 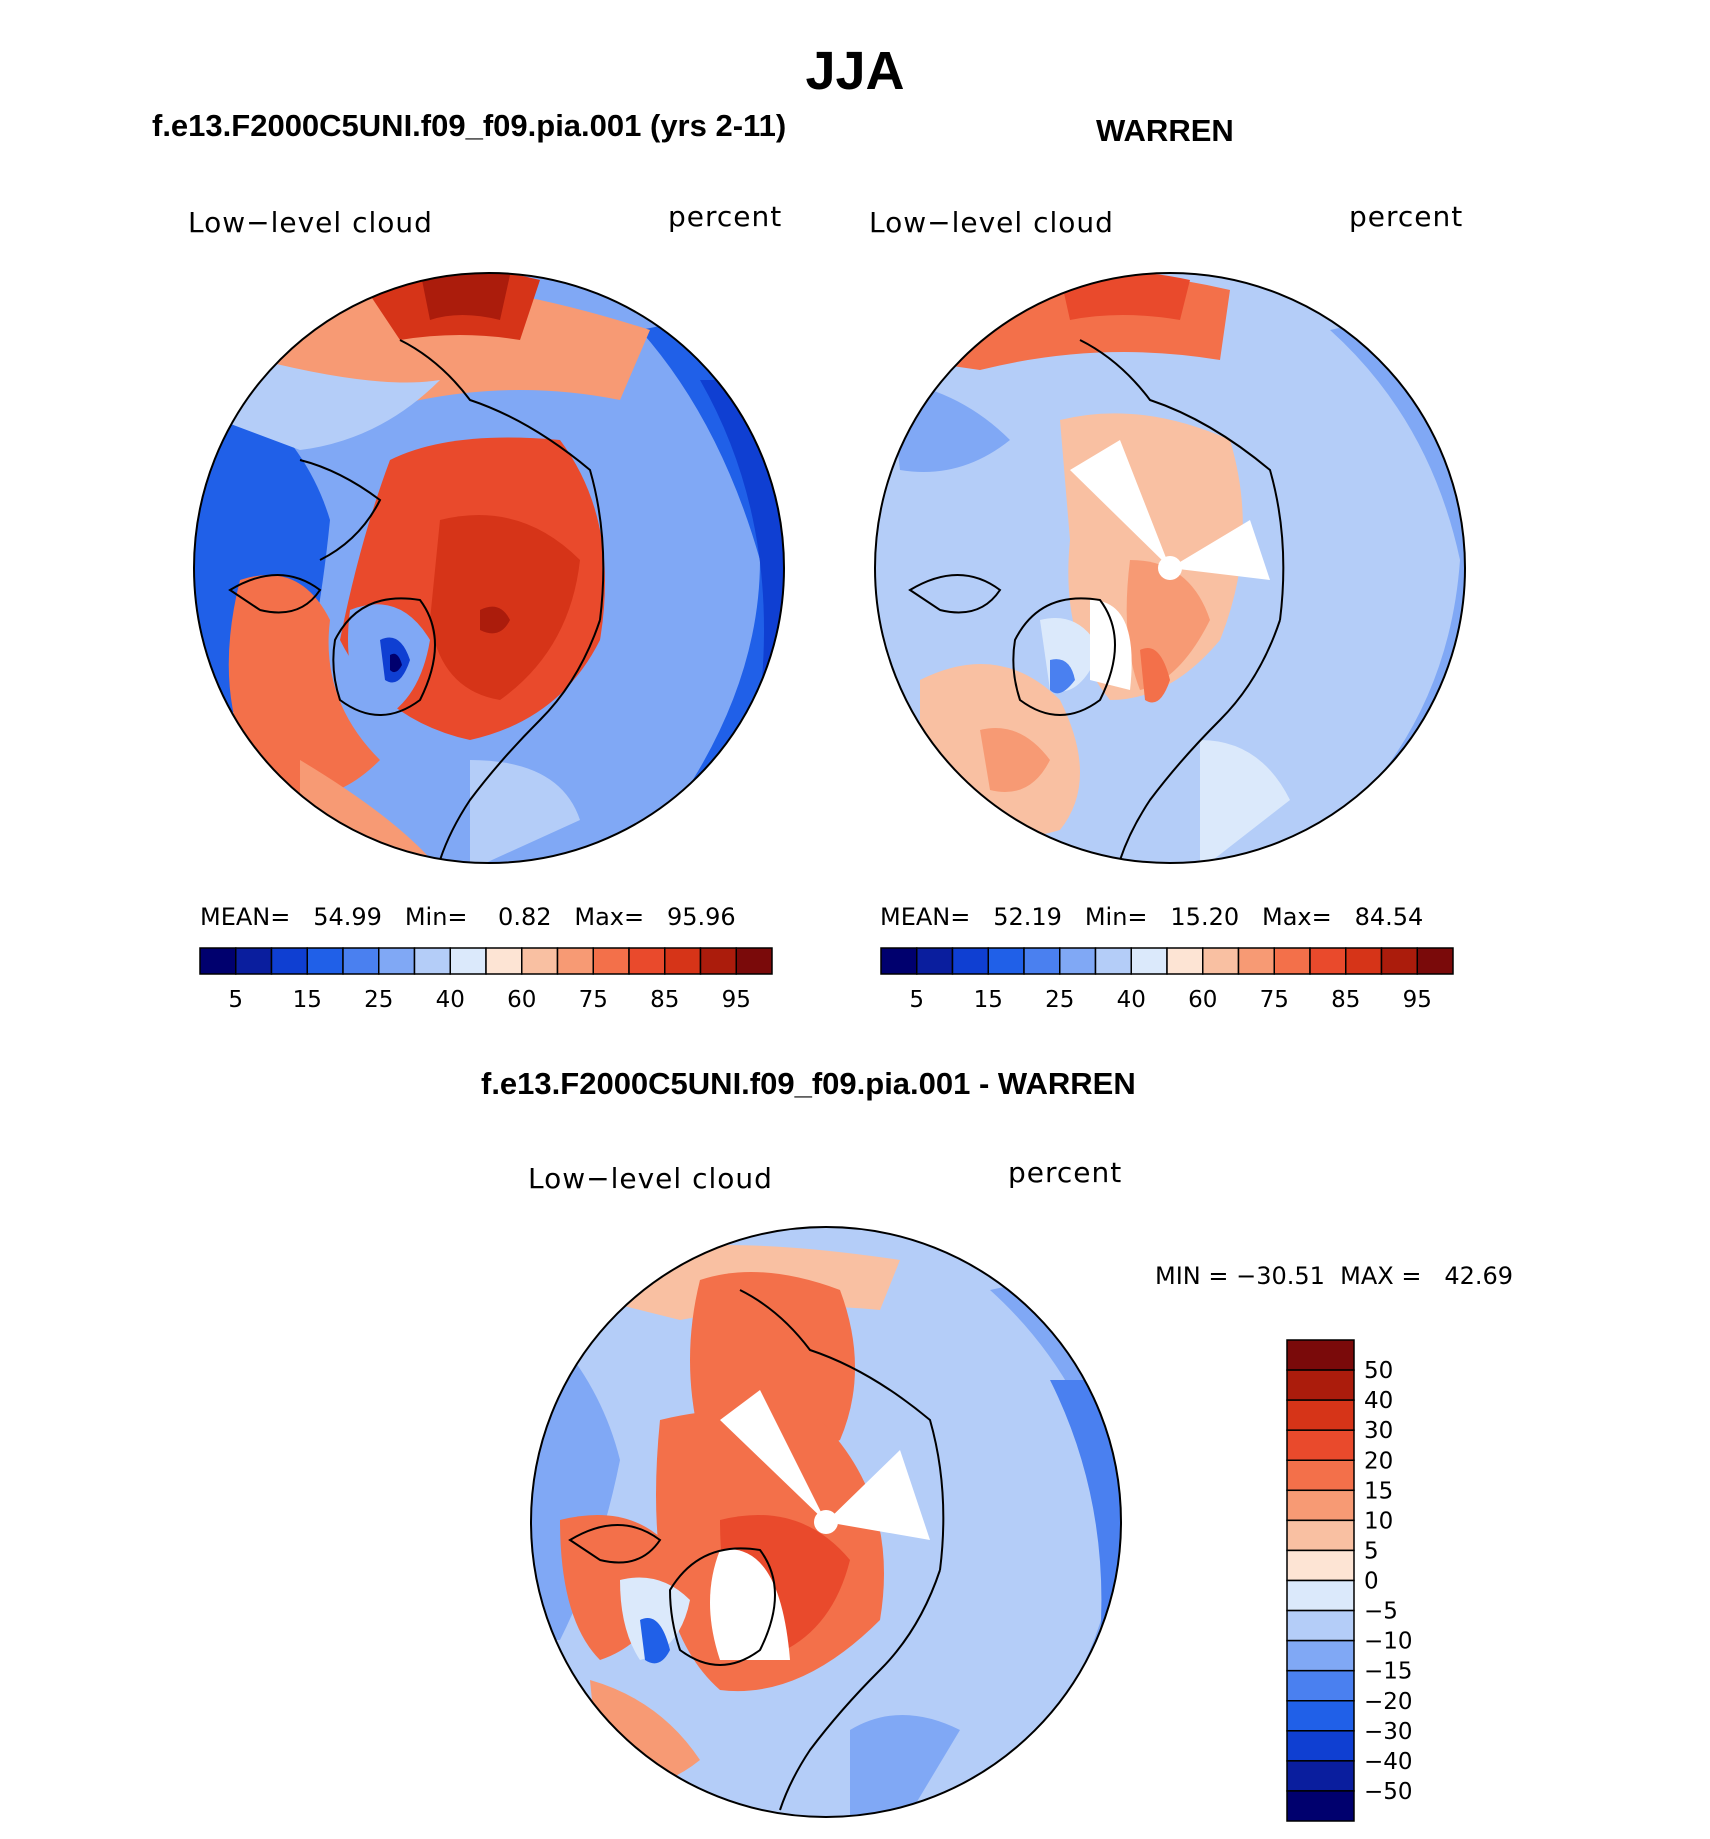 I want to click on model-cloud-map, so click(x=489, y=568).